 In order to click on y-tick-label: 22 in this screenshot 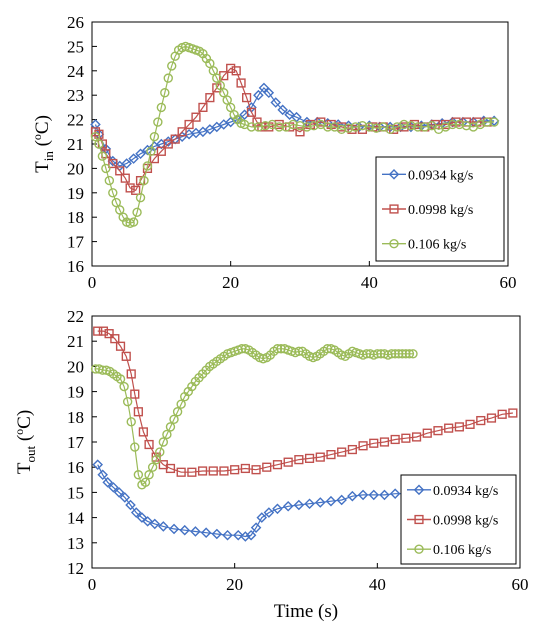, I will do `click(75, 120)`.